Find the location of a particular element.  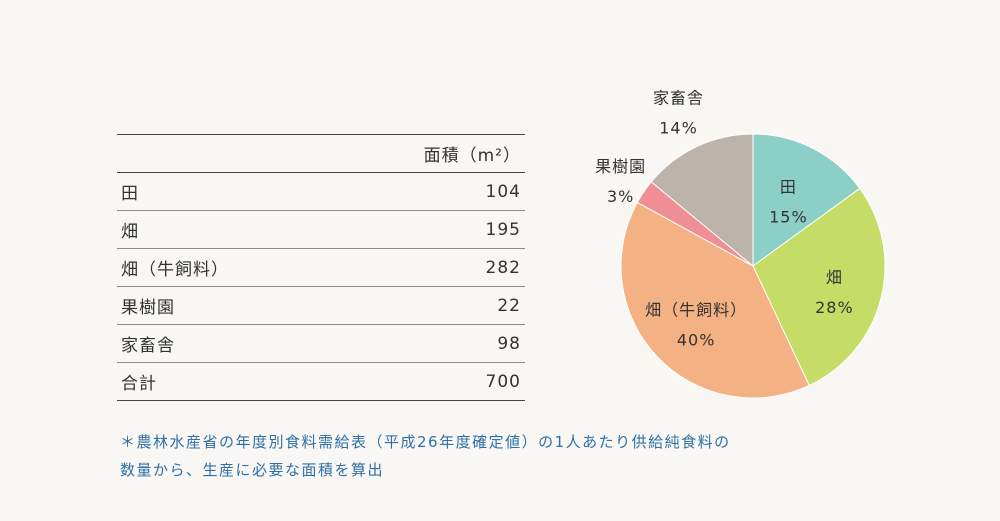

slice-label: 田 is located at coordinates (788, 187).